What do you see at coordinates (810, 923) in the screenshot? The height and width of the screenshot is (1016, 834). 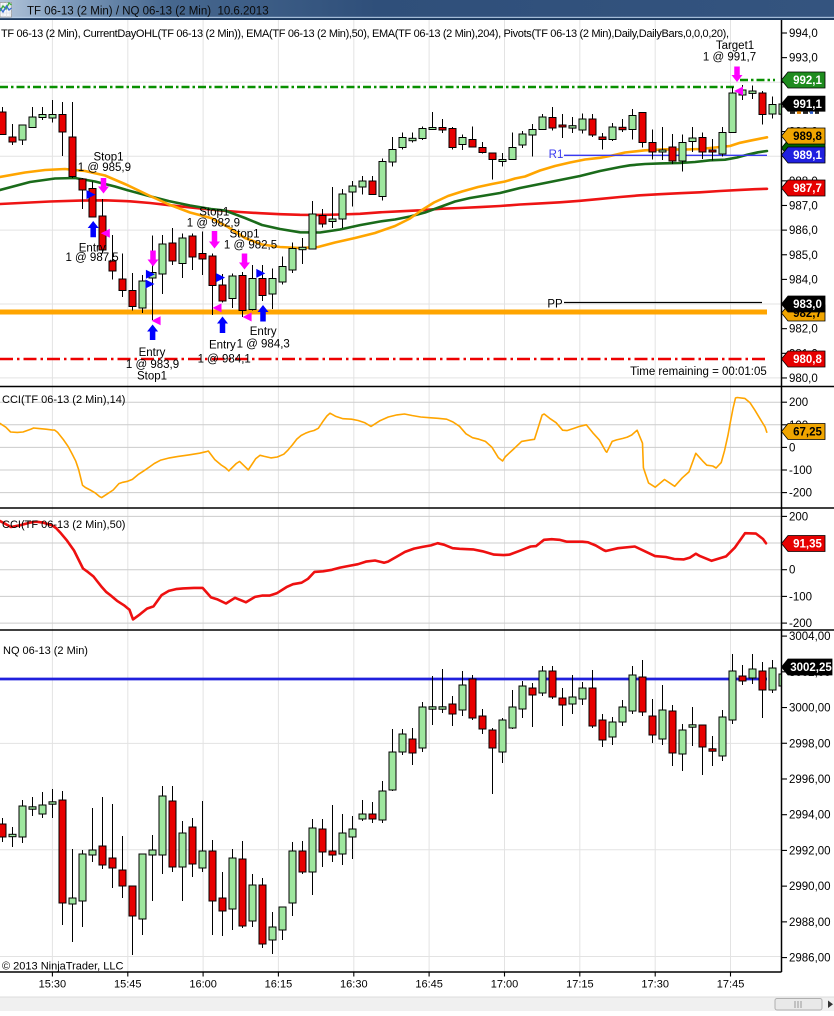 I see `svg-text: 2988,00` at bounding box center [810, 923].